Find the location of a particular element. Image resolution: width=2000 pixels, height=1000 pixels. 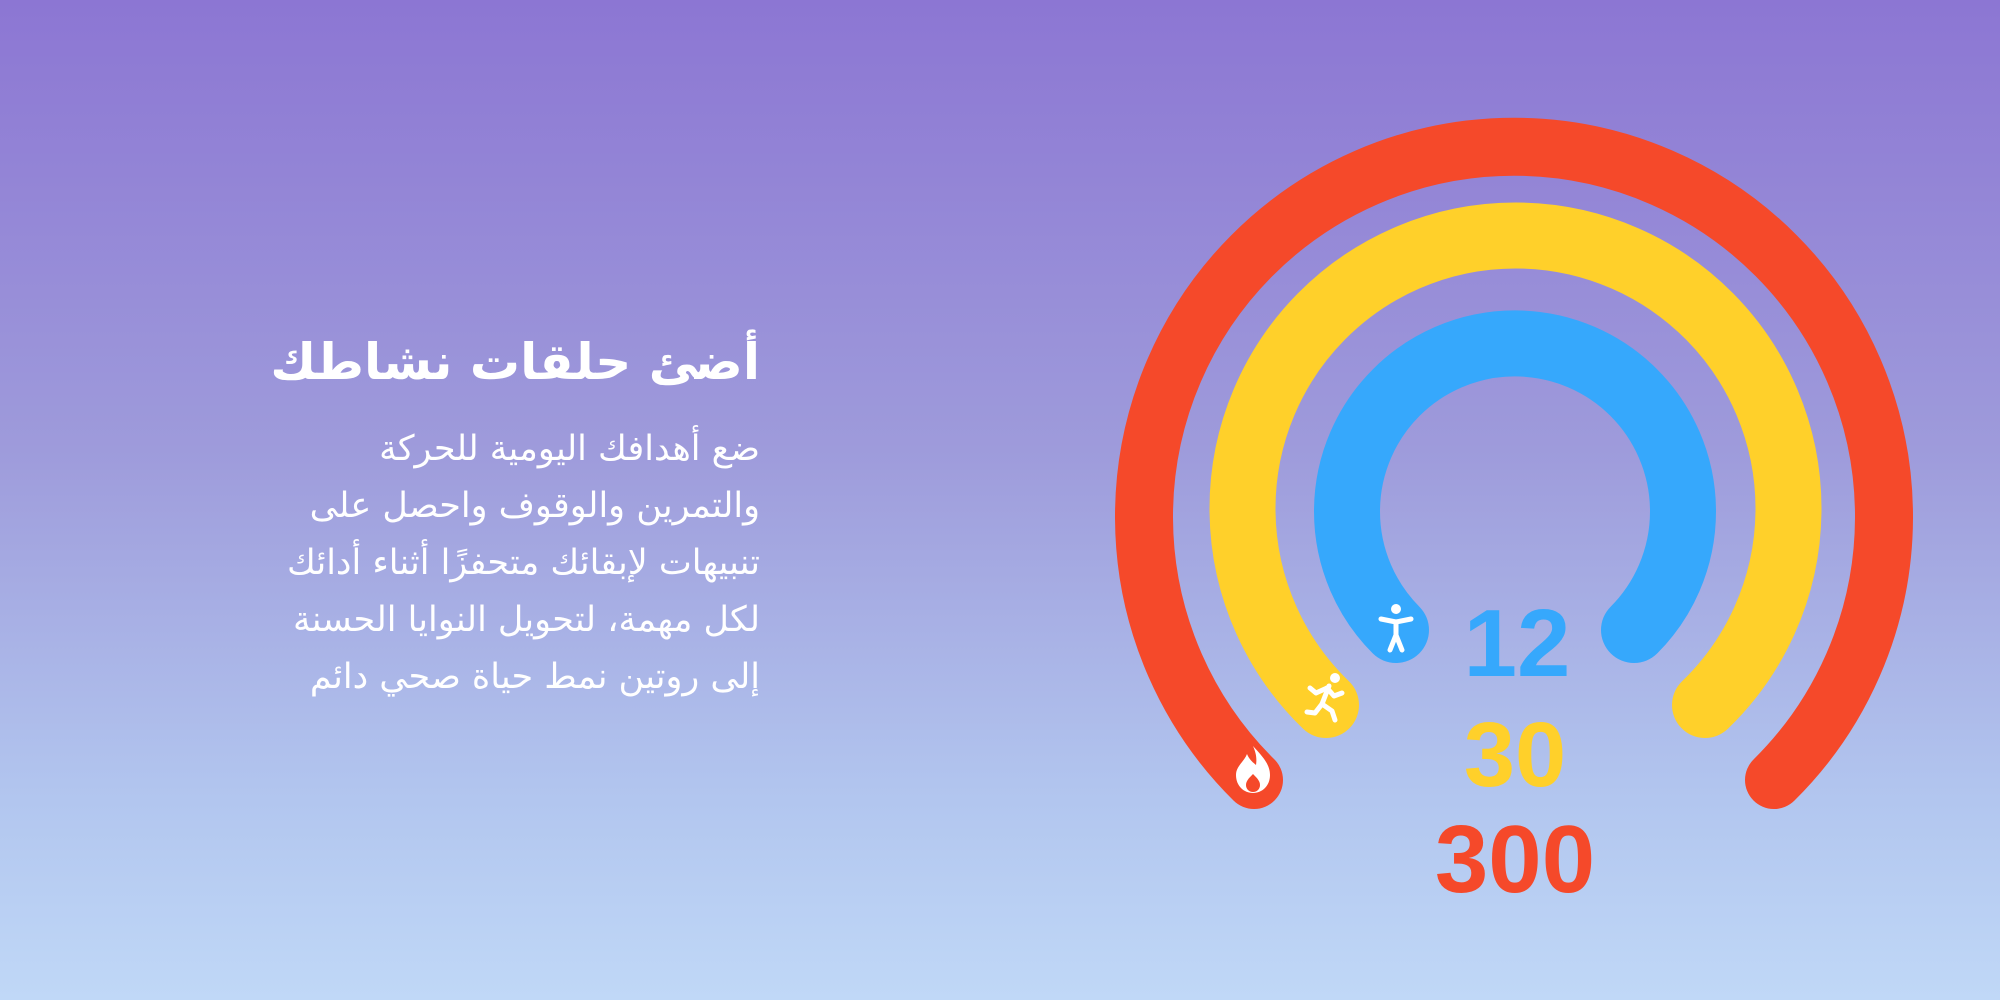

exercise-value: 30 is located at coordinates (1515, 755).